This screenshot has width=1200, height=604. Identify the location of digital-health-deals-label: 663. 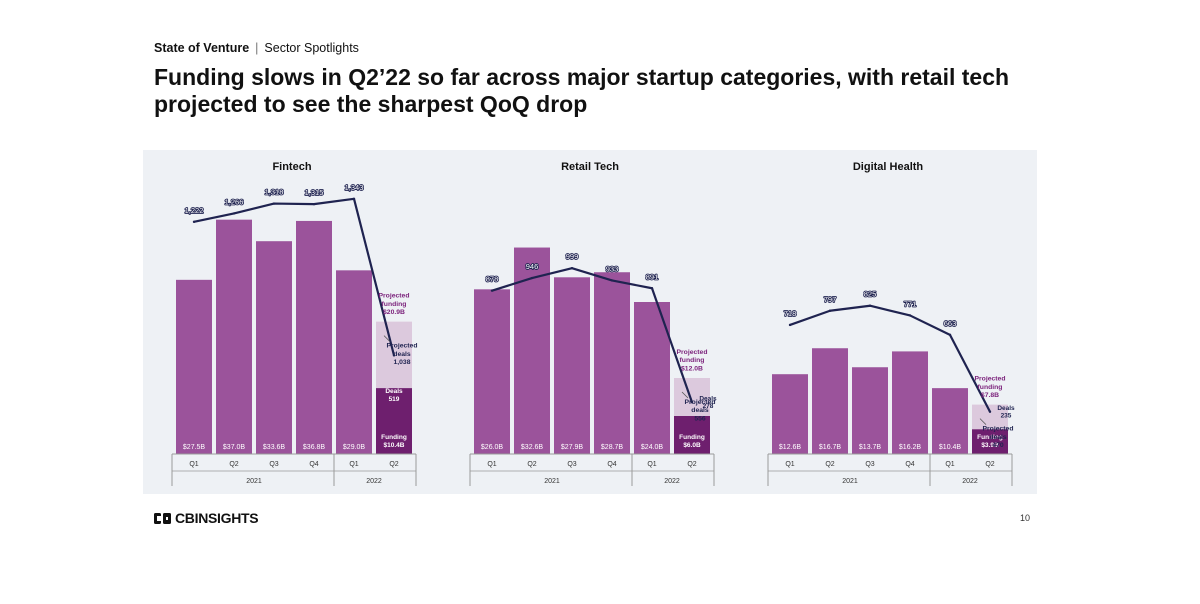
(950, 323).